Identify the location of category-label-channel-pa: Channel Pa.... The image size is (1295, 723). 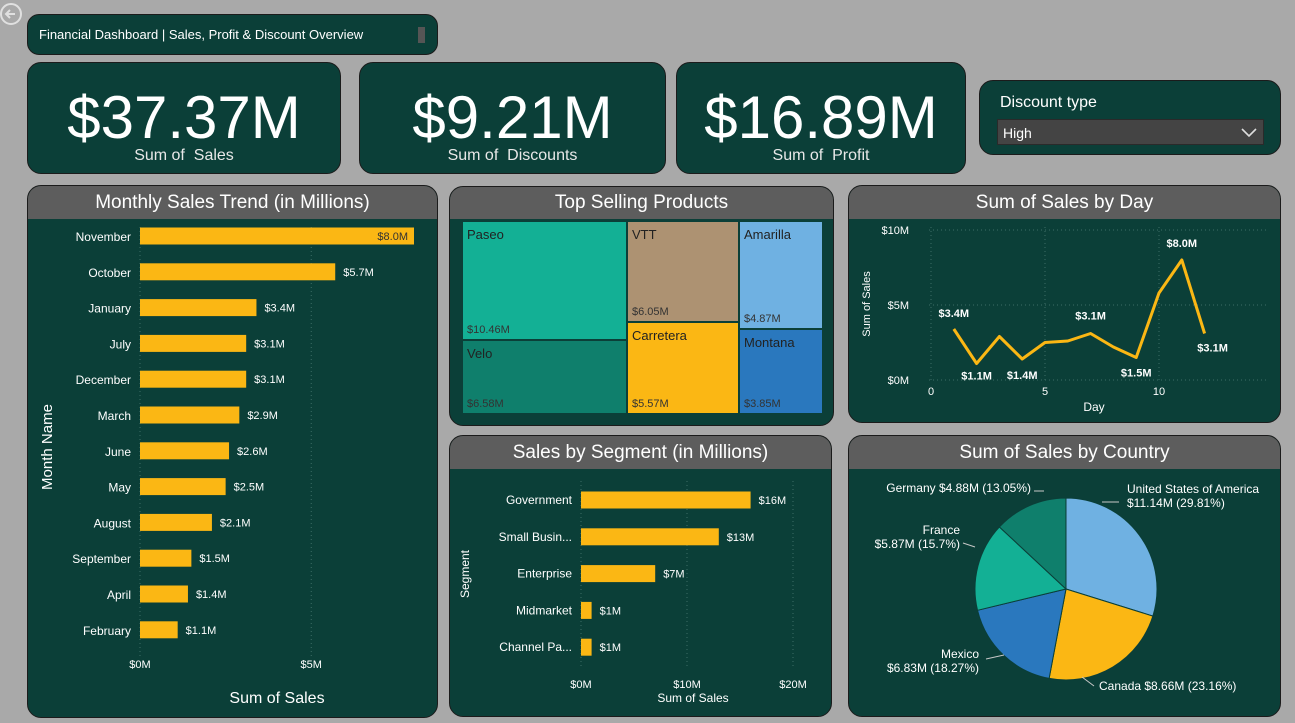
(535, 647).